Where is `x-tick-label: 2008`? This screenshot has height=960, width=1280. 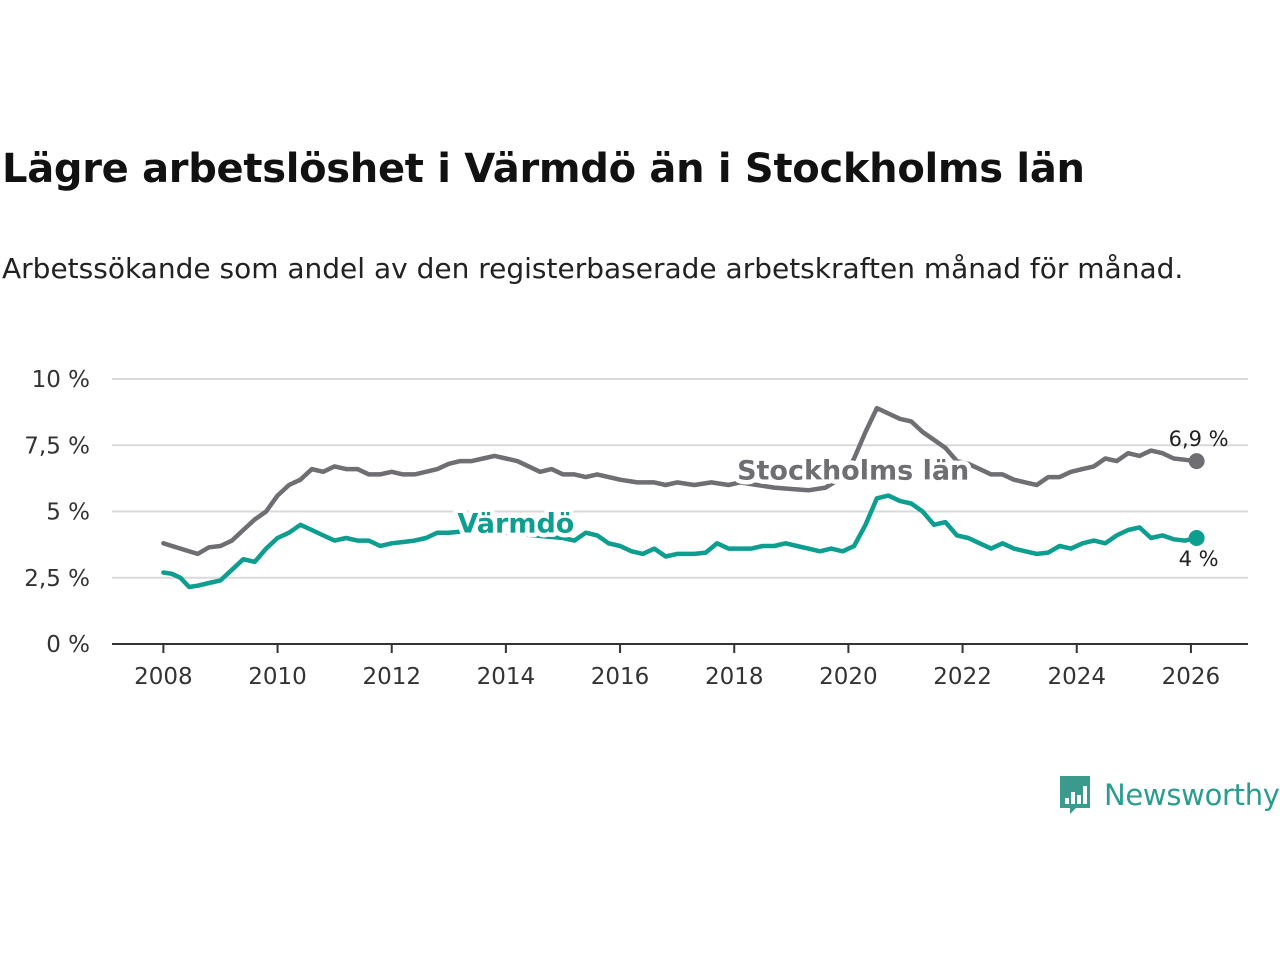
x-tick-label: 2008 is located at coordinates (163, 677).